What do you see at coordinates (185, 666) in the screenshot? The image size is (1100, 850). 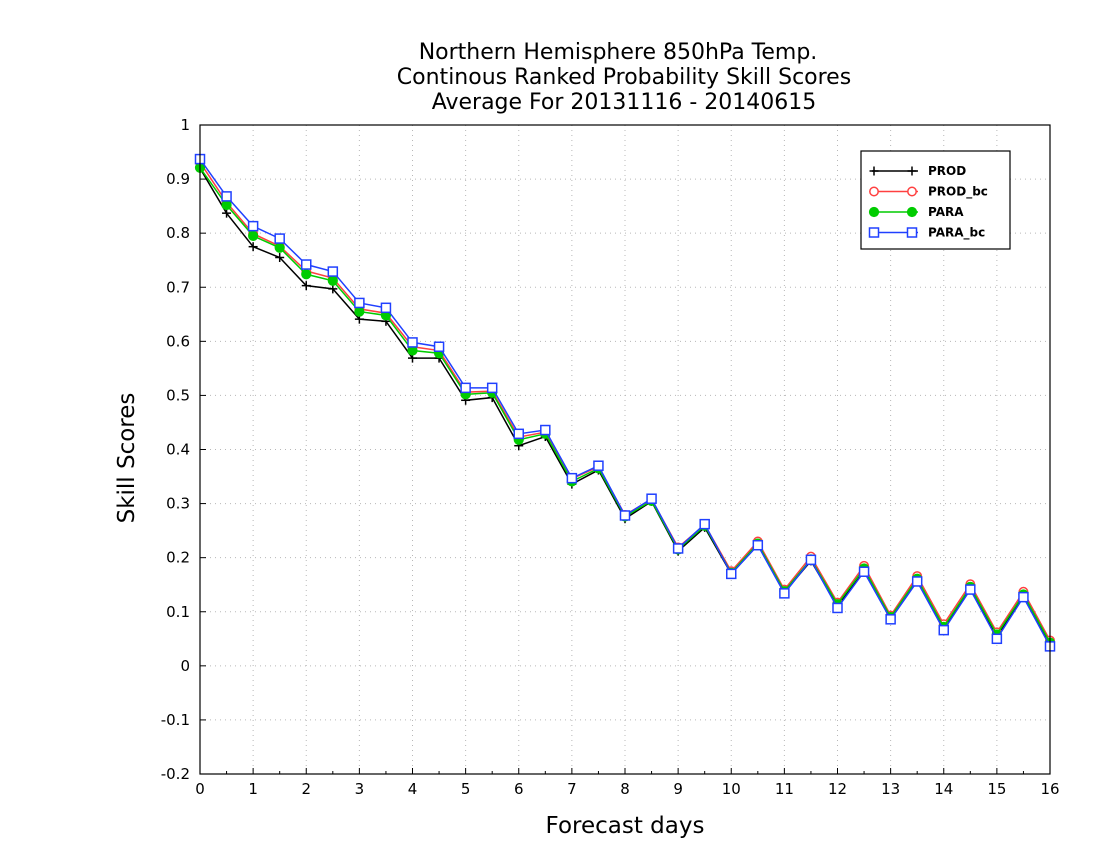 I see `y-tick-label: 0` at bounding box center [185, 666].